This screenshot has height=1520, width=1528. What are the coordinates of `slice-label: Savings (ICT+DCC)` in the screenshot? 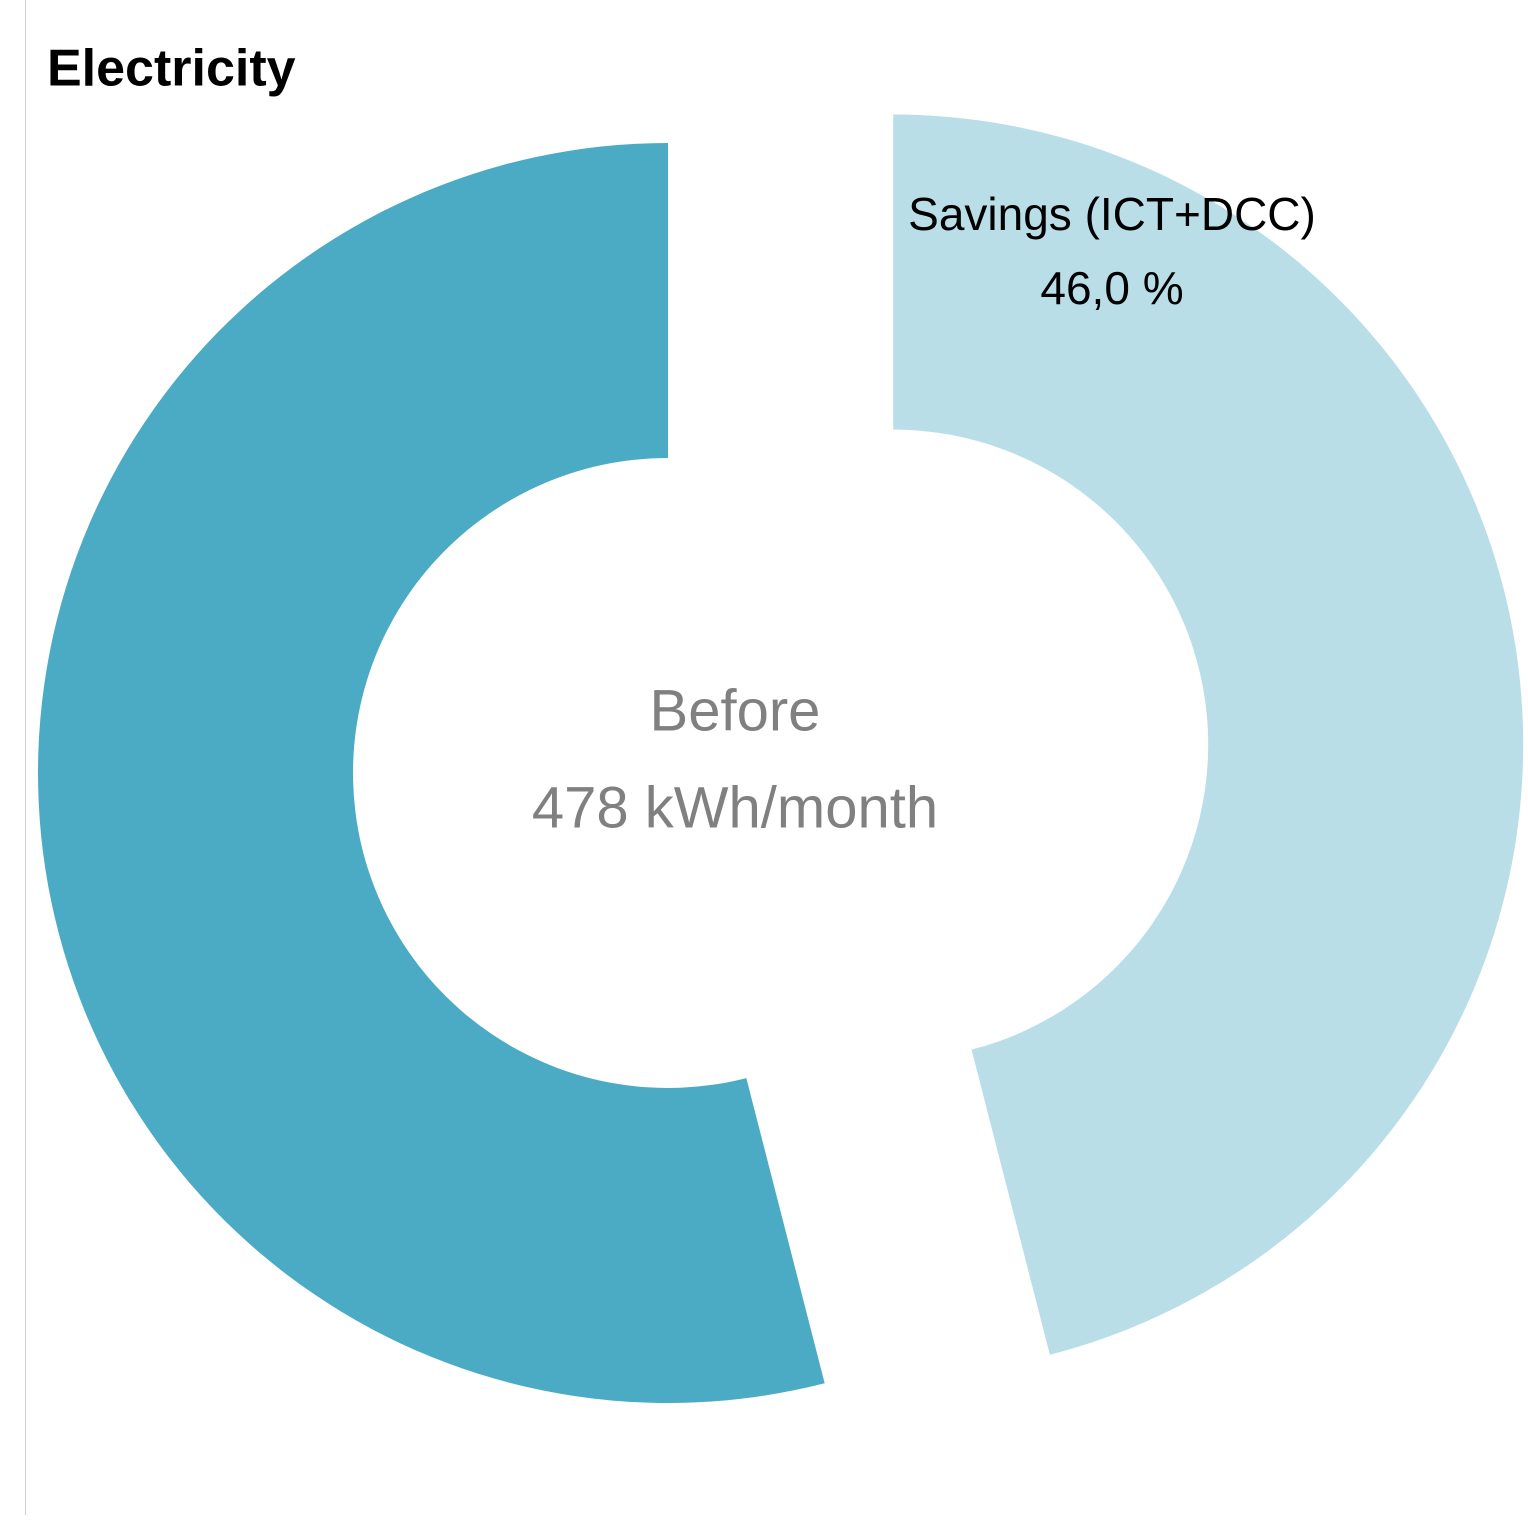 It's located at (1112, 214).